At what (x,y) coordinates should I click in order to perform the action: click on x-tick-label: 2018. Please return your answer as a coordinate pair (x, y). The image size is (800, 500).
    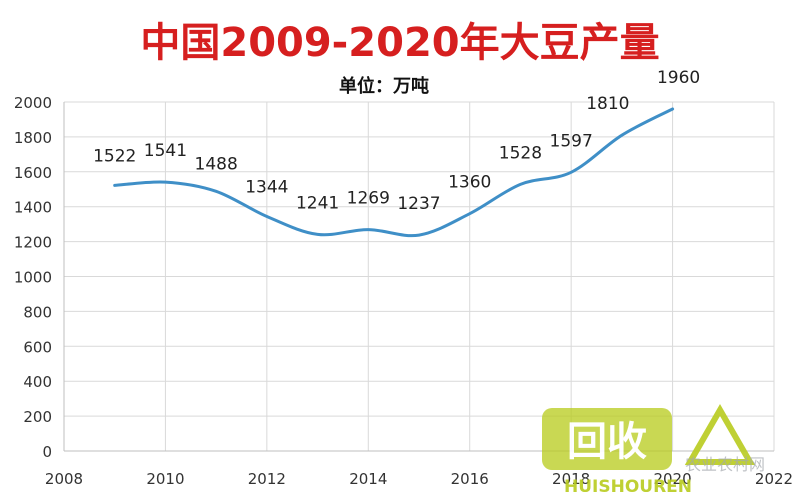
    Looking at the image, I should click on (571, 479).